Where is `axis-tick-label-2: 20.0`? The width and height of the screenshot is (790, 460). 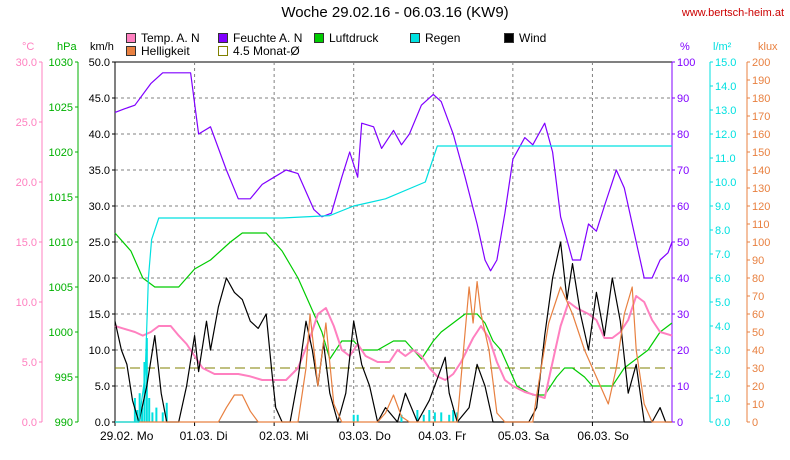
axis-tick-label-2: 20.0 is located at coordinates (99, 279).